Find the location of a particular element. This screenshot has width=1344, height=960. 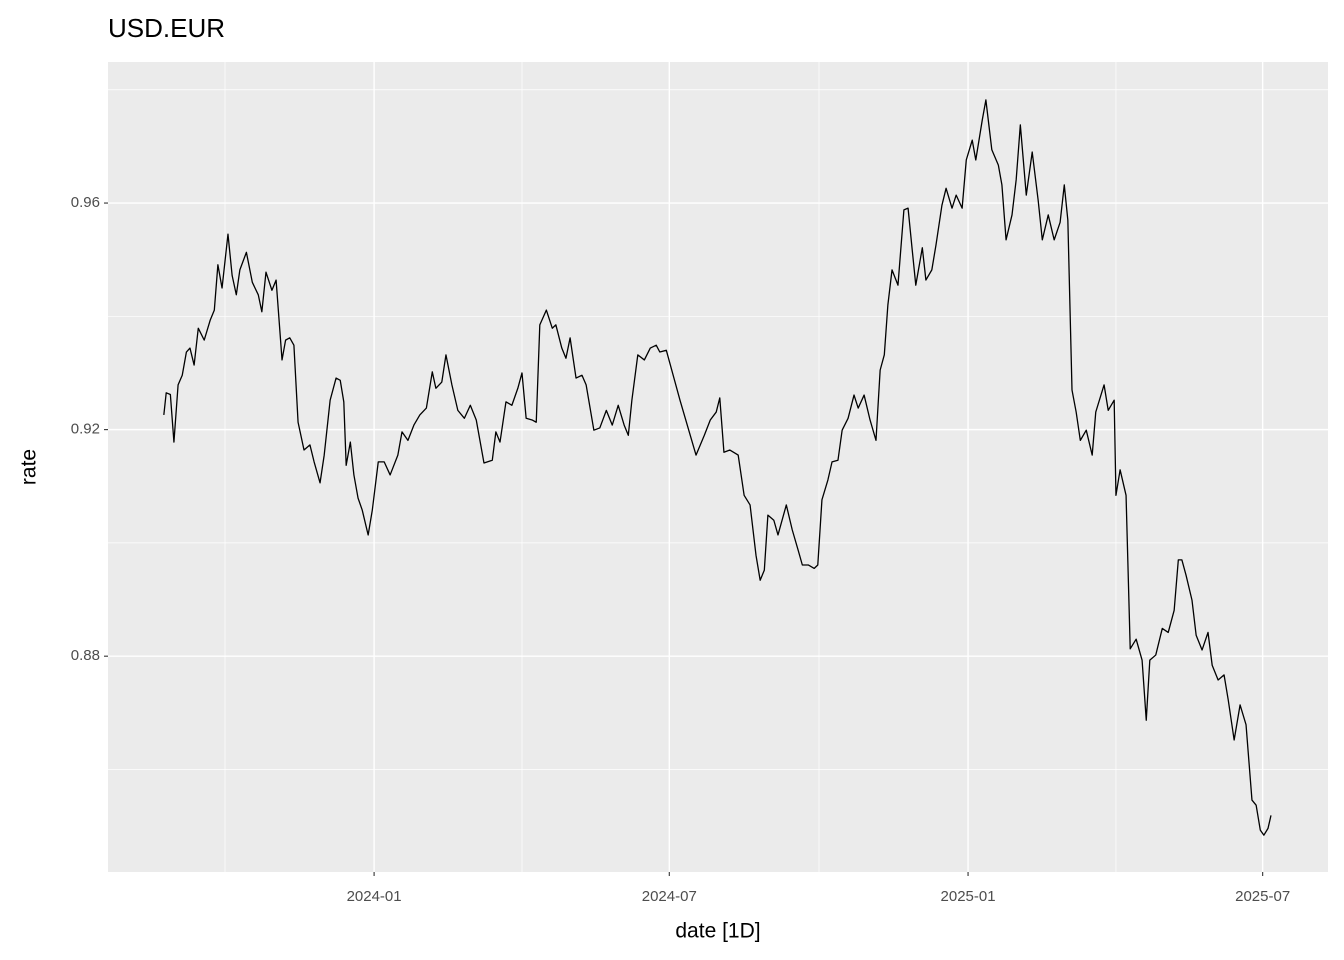

x-tick-label: 2024-01 is located at coordinates (374, 896).